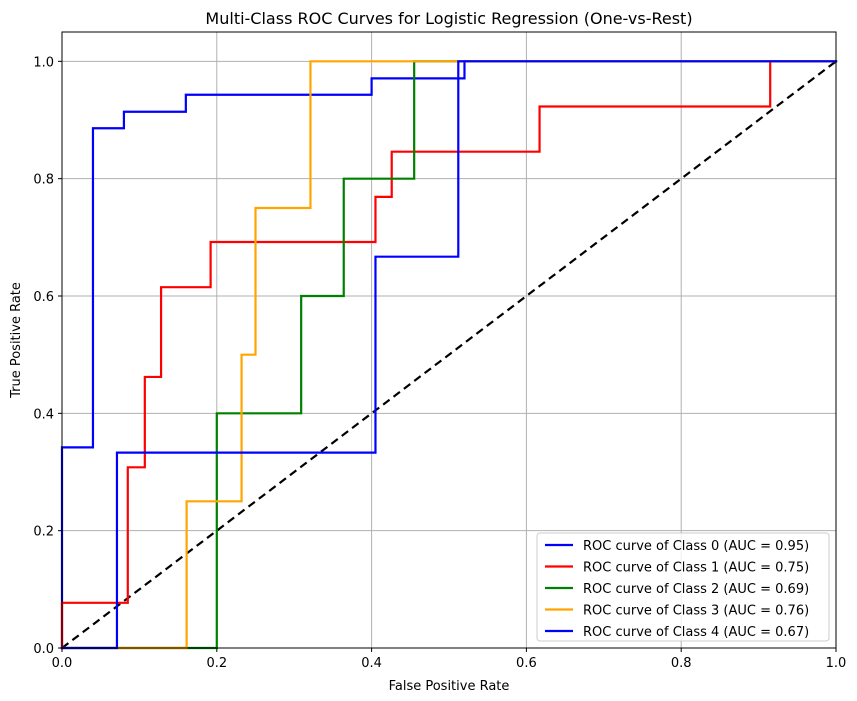  What do you see at coordinates (696, 632) in the screenshot?
I see `legend-label-class-4: ROC curve of Class 4 (AUC = 0.67)` at bounding box center [696, 632].